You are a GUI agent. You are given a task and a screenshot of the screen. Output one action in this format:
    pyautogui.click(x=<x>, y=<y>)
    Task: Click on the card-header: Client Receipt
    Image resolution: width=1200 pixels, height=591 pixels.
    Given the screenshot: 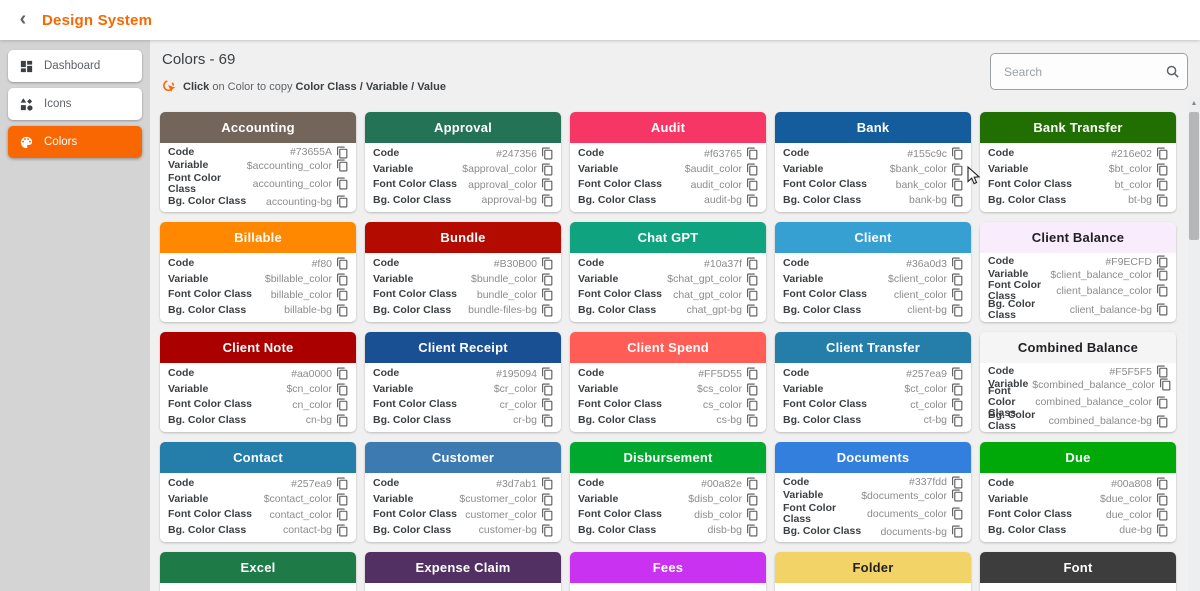 What is the action you would take?
    pyautogui.click(x=463, y=347)
    